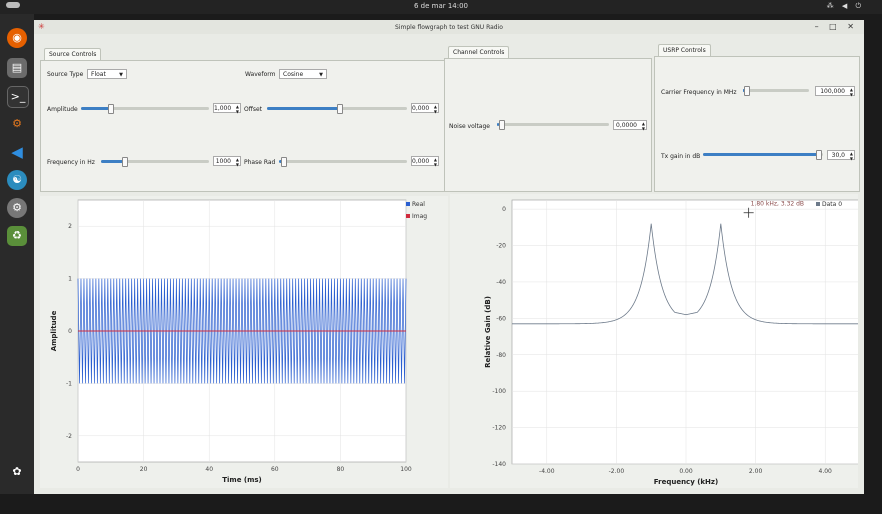 The height and width of the screenshot is (514, 882). Describe the element at coordinates (499, 428) in the screenshot. I see `y-tick-label: -120` at that location.